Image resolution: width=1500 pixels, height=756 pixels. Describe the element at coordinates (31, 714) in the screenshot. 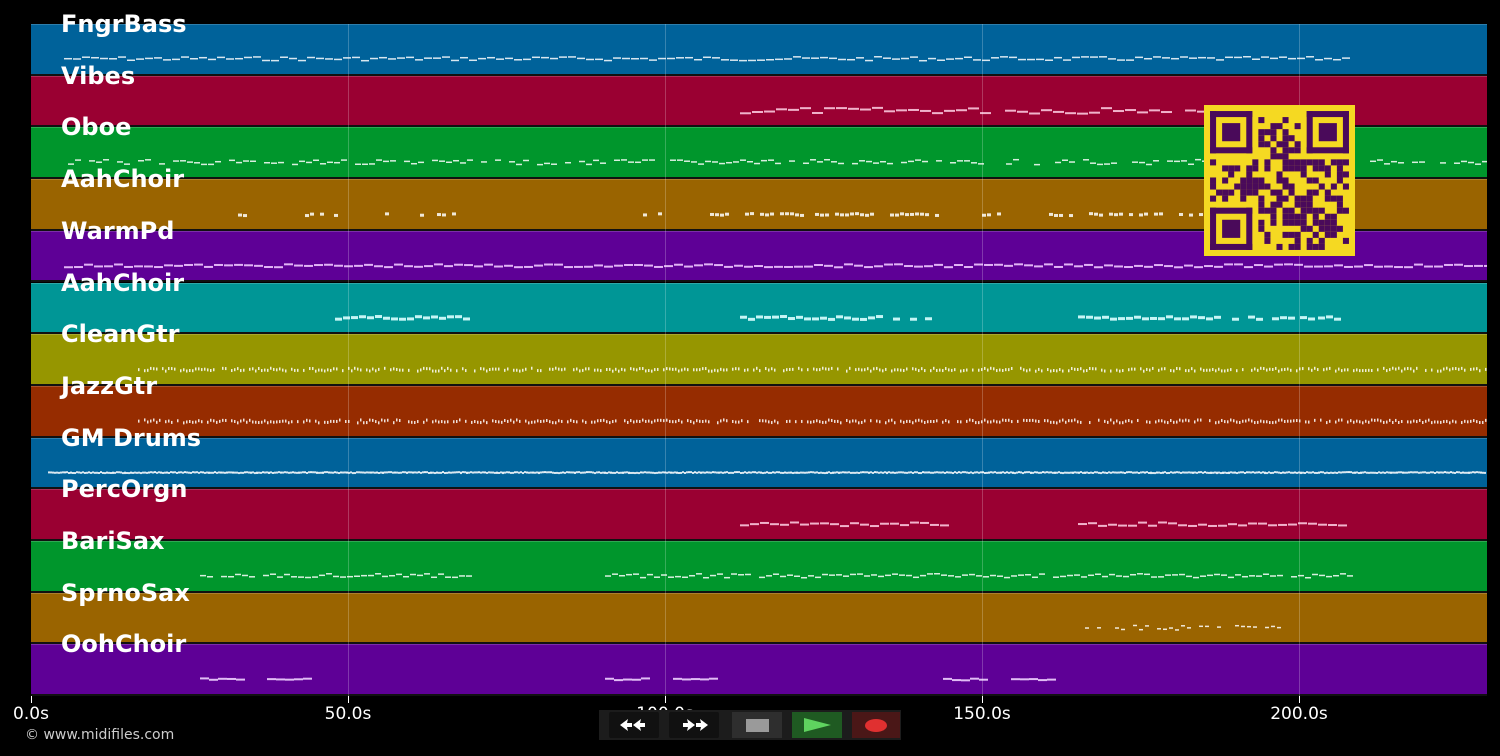

I see `axis-tick-label: 0.0s` at that location.